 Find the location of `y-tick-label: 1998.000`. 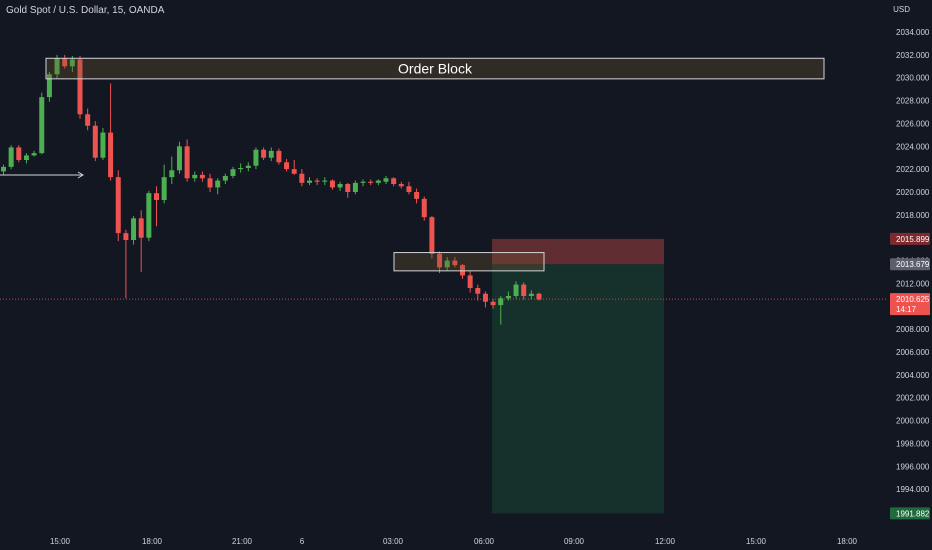

y-tick-label: 1998.000 is located at coordinates (913, 443).